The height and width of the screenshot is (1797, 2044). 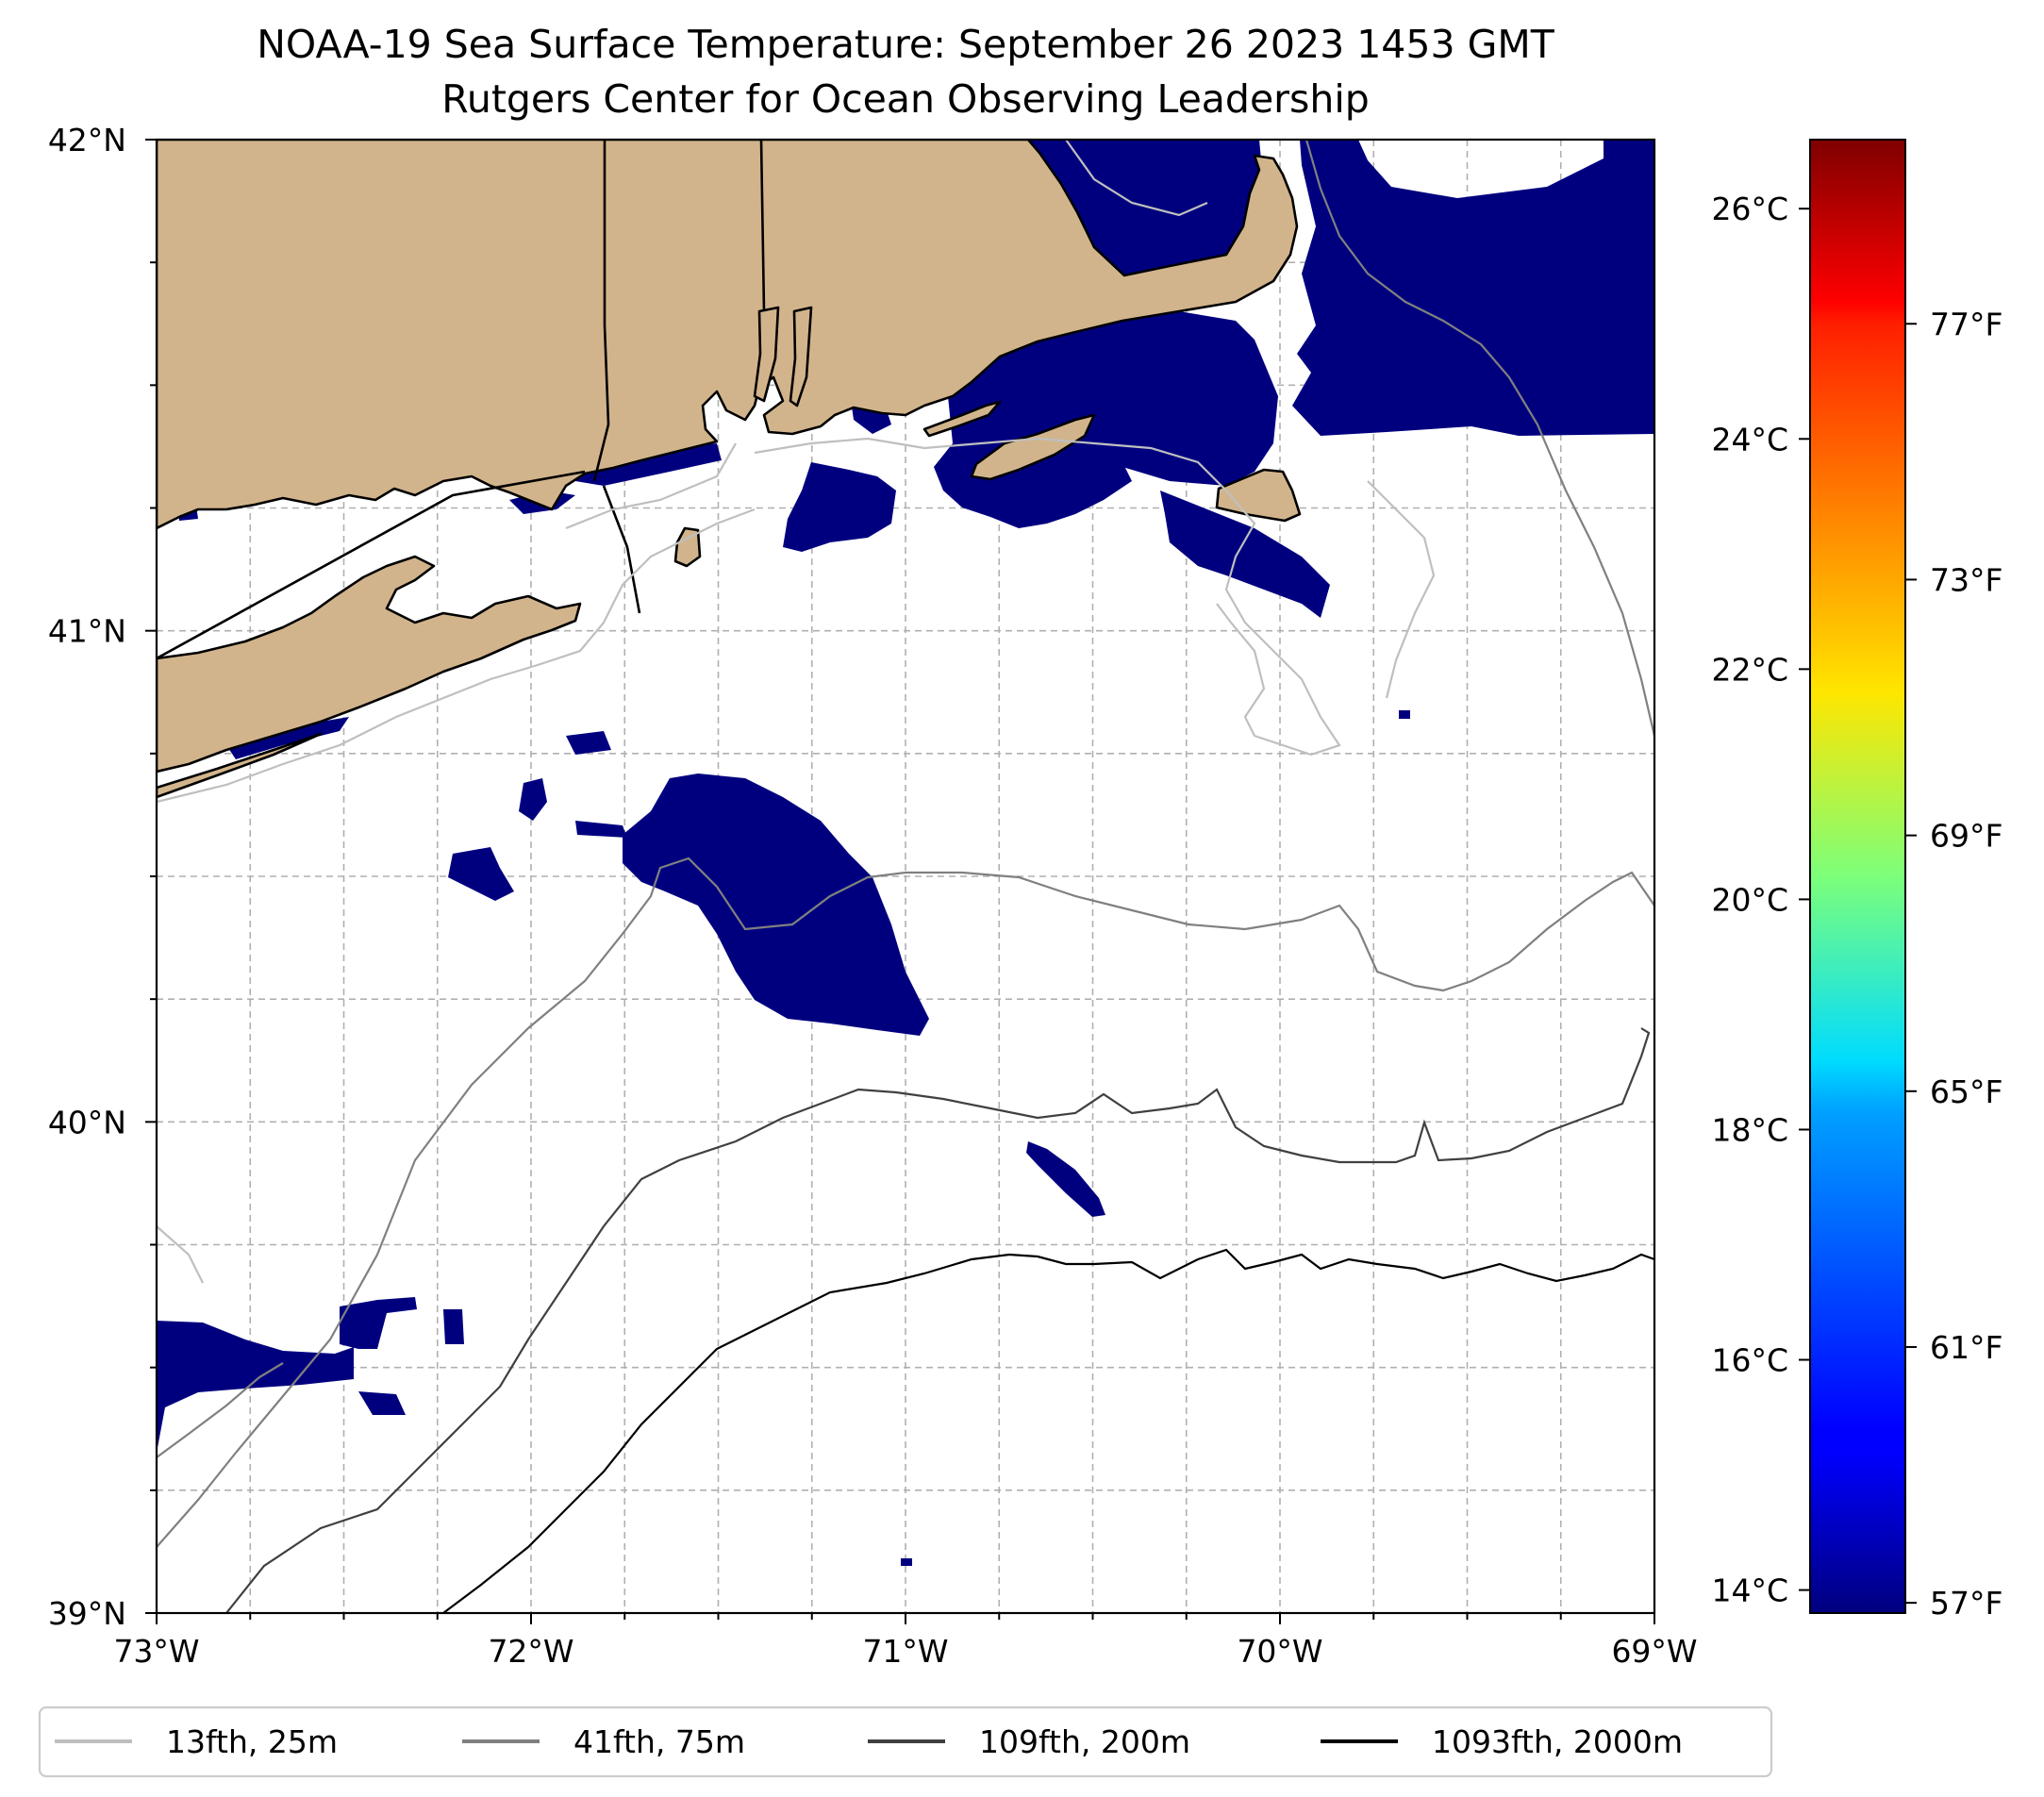 What do you see at coordinates (1479, 438) in the screenshot?
I see `isobath-75m-ne` at bounding box center [1479, 438].